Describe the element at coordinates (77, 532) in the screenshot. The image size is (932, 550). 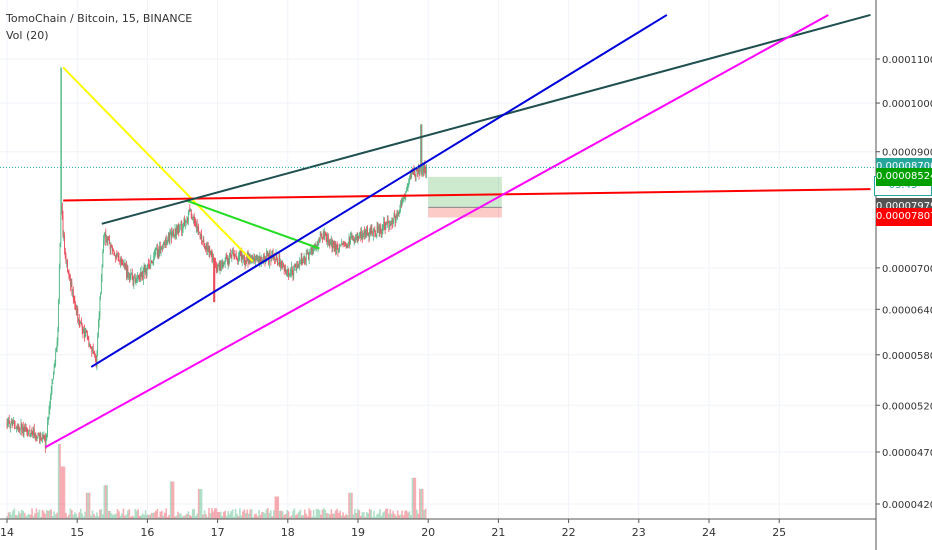
I see `time-tick-label: 15` at that location.